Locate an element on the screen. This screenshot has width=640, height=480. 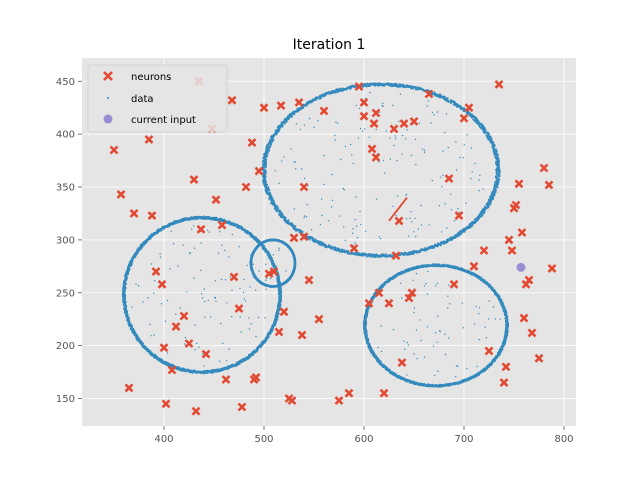
y-tick-label: 200 is located at coordinates (65, 346).